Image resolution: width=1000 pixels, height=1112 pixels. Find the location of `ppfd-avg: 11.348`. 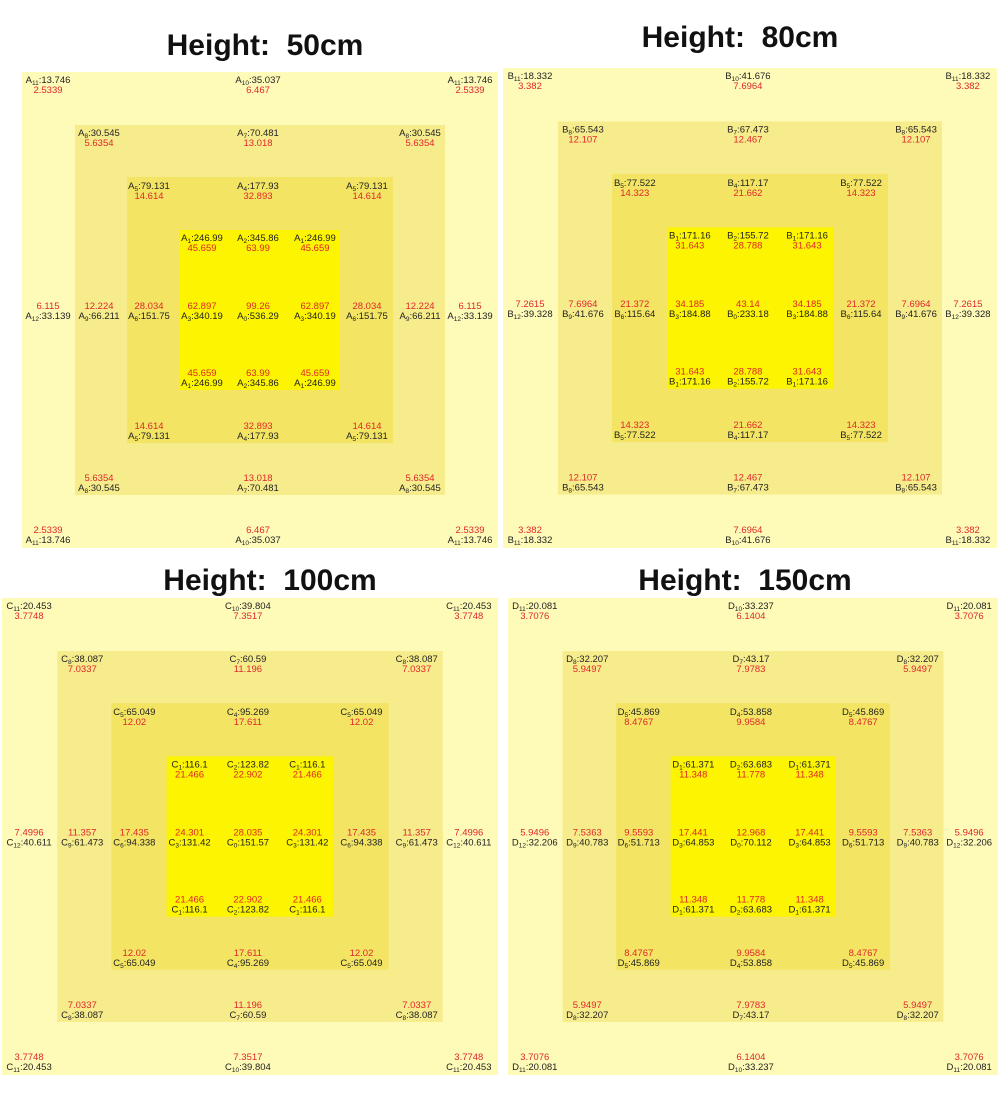

ppfd-avg: 11.348 is located at coordinates (693, 900).